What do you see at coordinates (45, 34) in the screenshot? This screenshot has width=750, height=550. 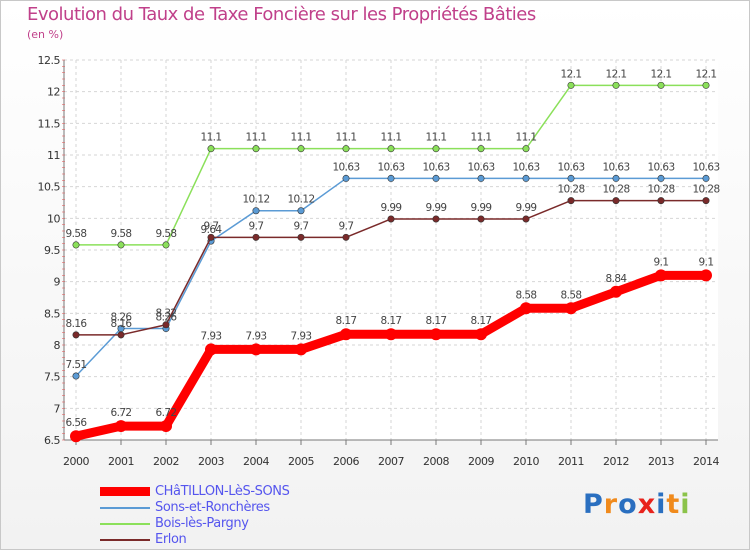 I see `chart-subtitle: (en %)` at bounding box center [45, 34].